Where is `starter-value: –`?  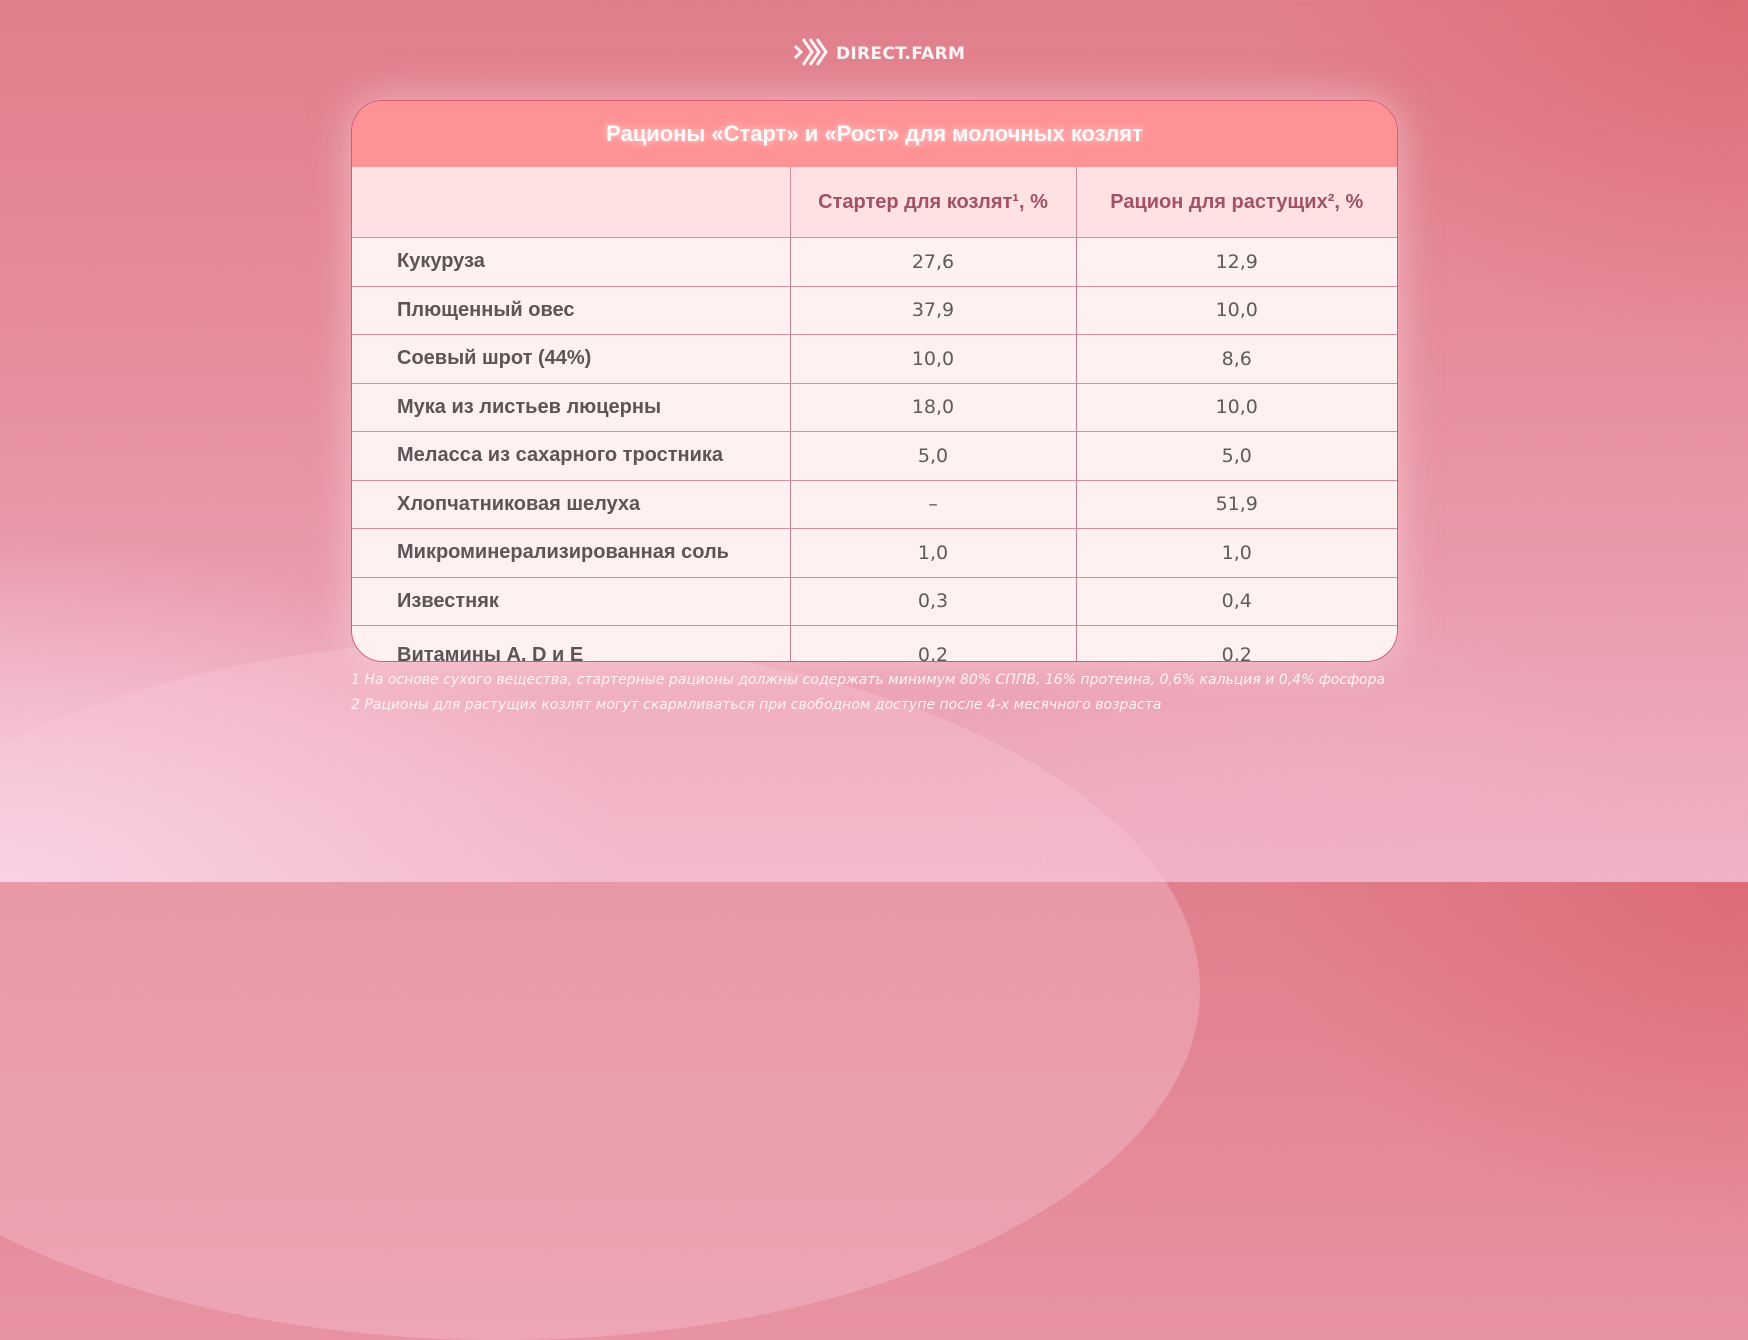
starter-value: – is located at coordinates (933, 504).